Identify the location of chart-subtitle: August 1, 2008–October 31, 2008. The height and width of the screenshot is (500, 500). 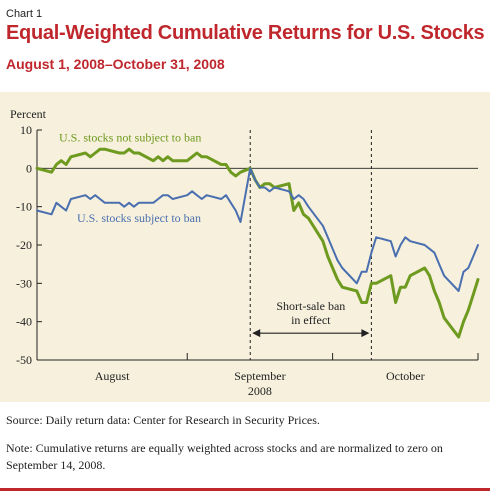
(115, 64).